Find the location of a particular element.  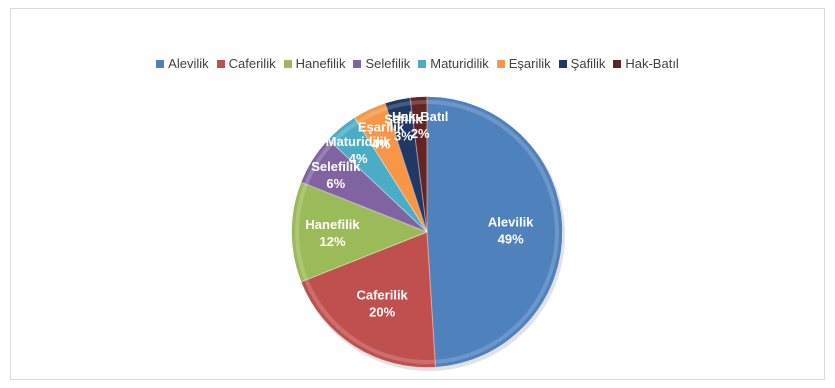

slice-label-caferilik: Caferilik 20% is located at coordinates (382, 304).